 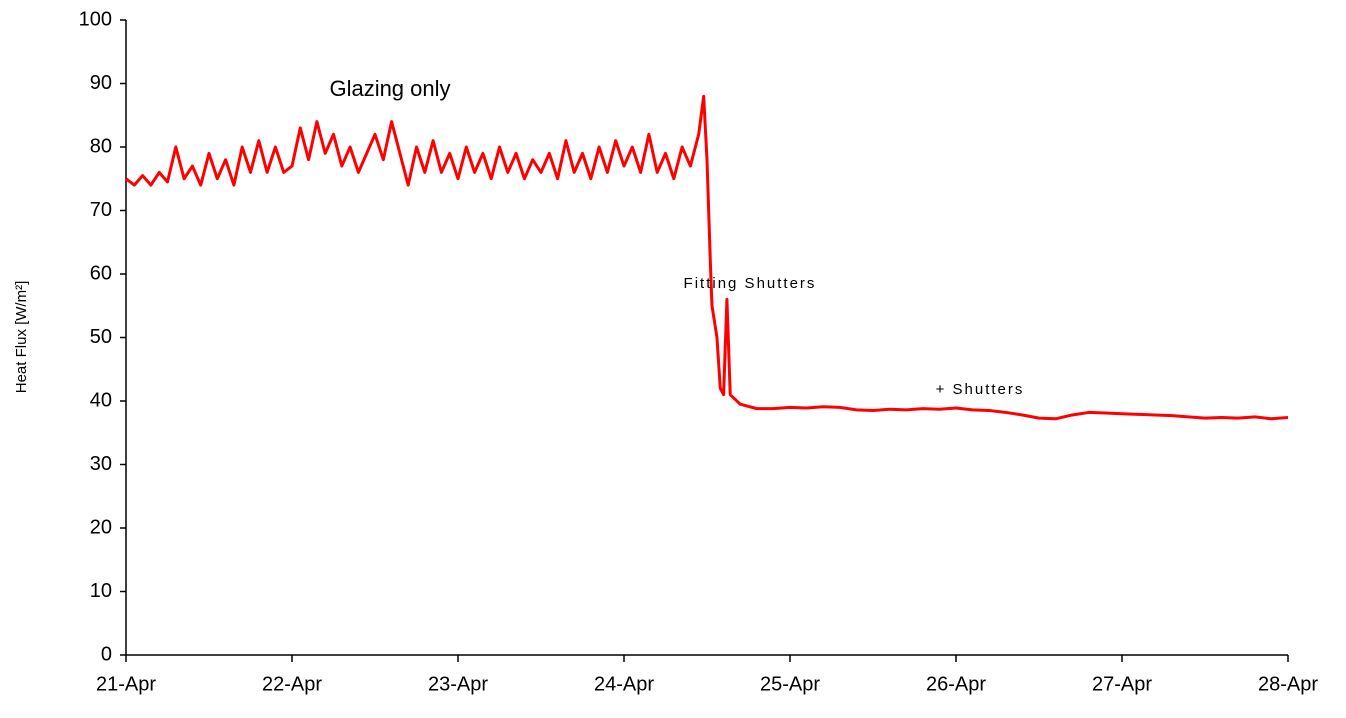 I want to click on x-tick-label: 25-Apr, so click(x=790, y=684).